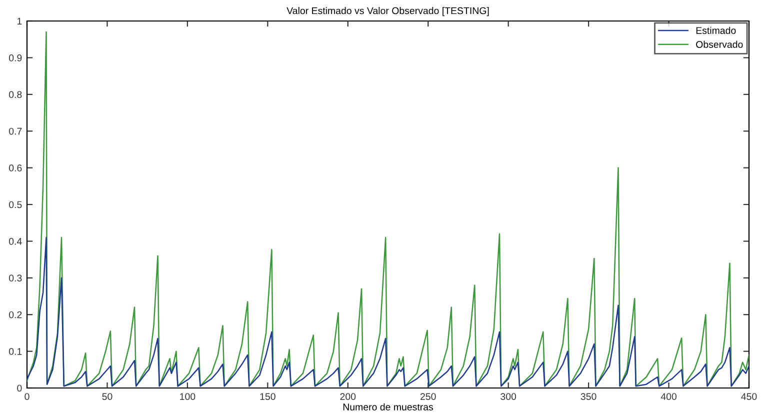 This screenshot has width=762, height=415. What do you see at coordinates (188, 396) in the screenshot?
I see `x-tick-label: 100` at bounding box center [188, 396].